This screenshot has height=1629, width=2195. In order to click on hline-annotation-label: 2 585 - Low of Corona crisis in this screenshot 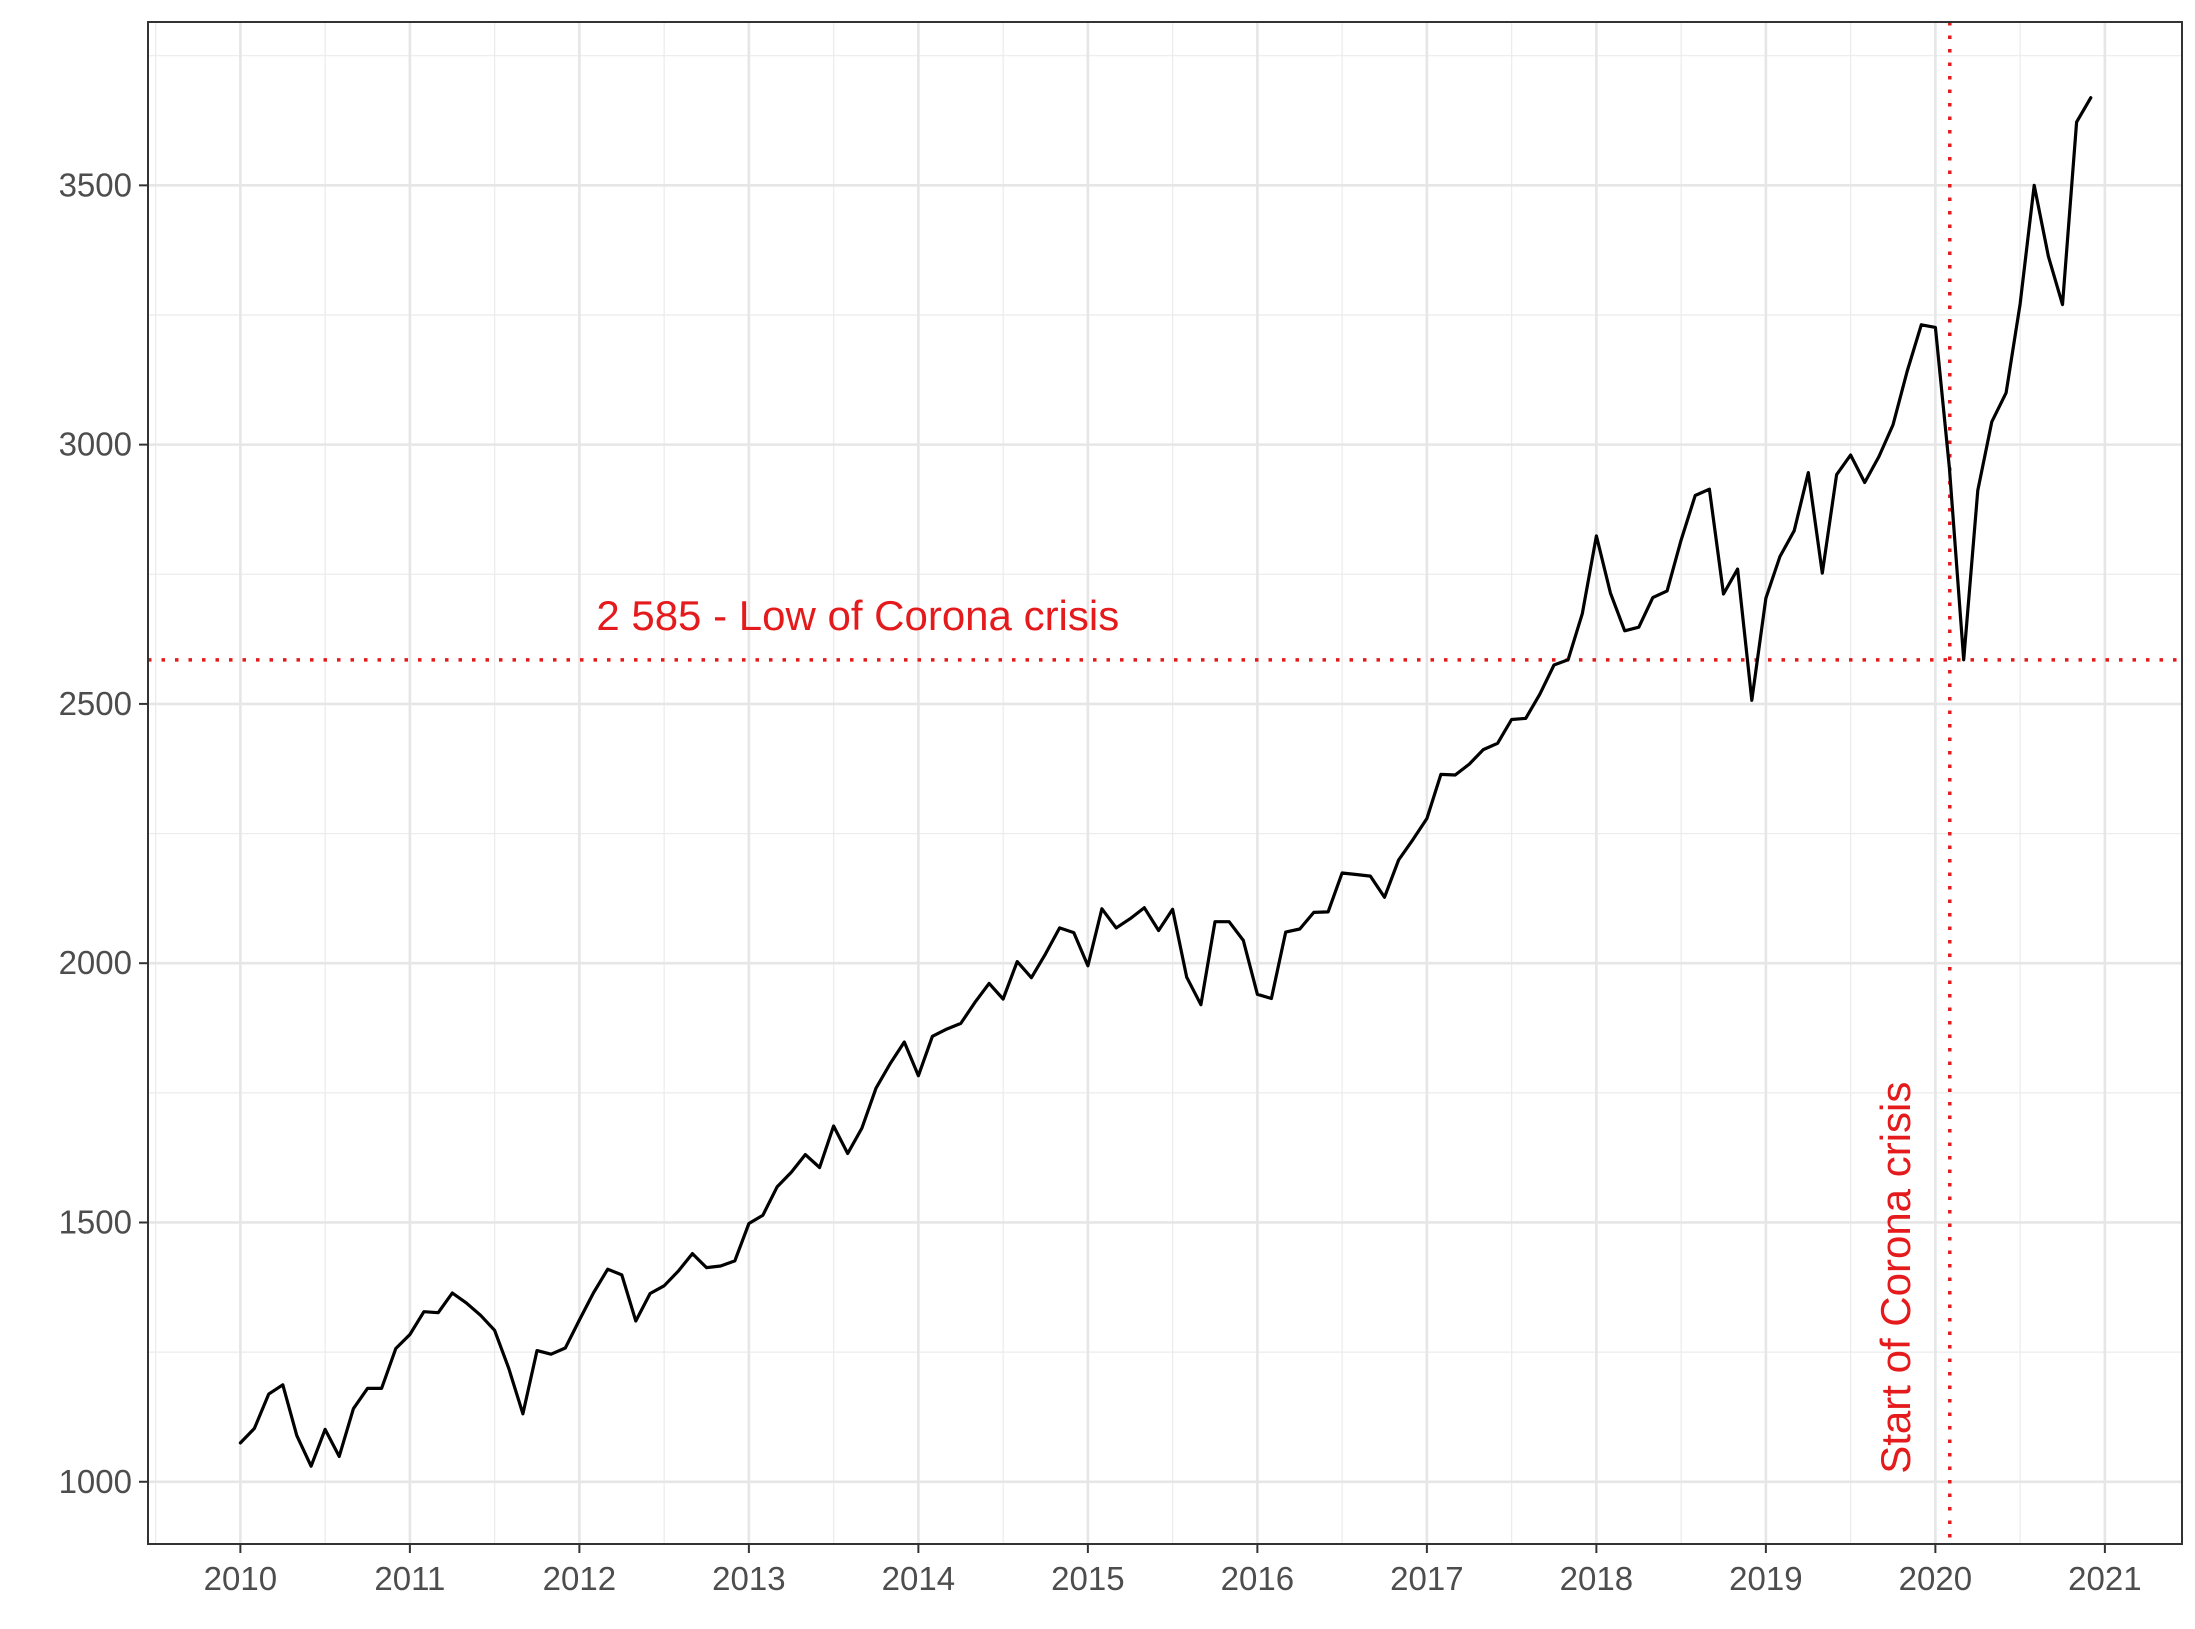, I will do `click(857, 615)`.